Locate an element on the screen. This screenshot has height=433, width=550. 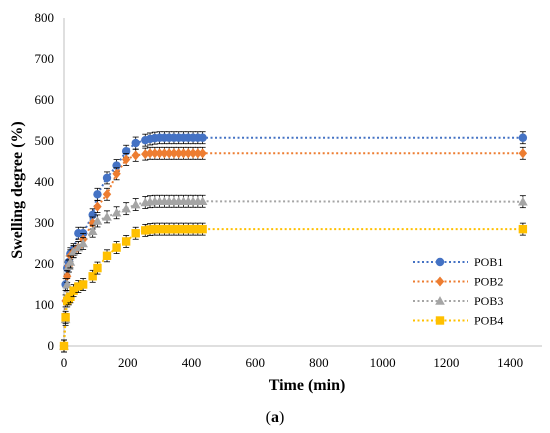
x-tick-label: 1000 is located at coordinates (383, 362).